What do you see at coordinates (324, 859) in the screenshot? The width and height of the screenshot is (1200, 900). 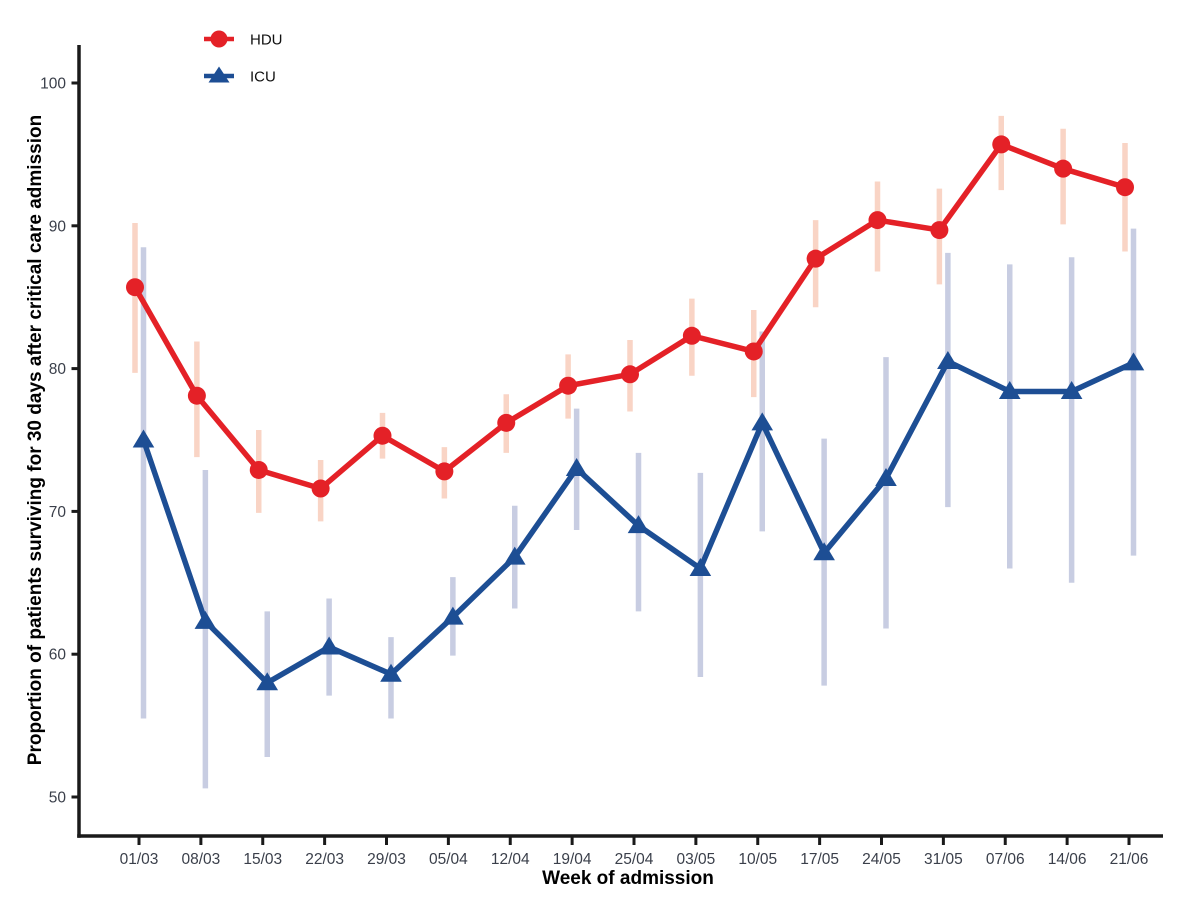 I see `x-tick-label: 22/03` at bounding box center [324, 859].